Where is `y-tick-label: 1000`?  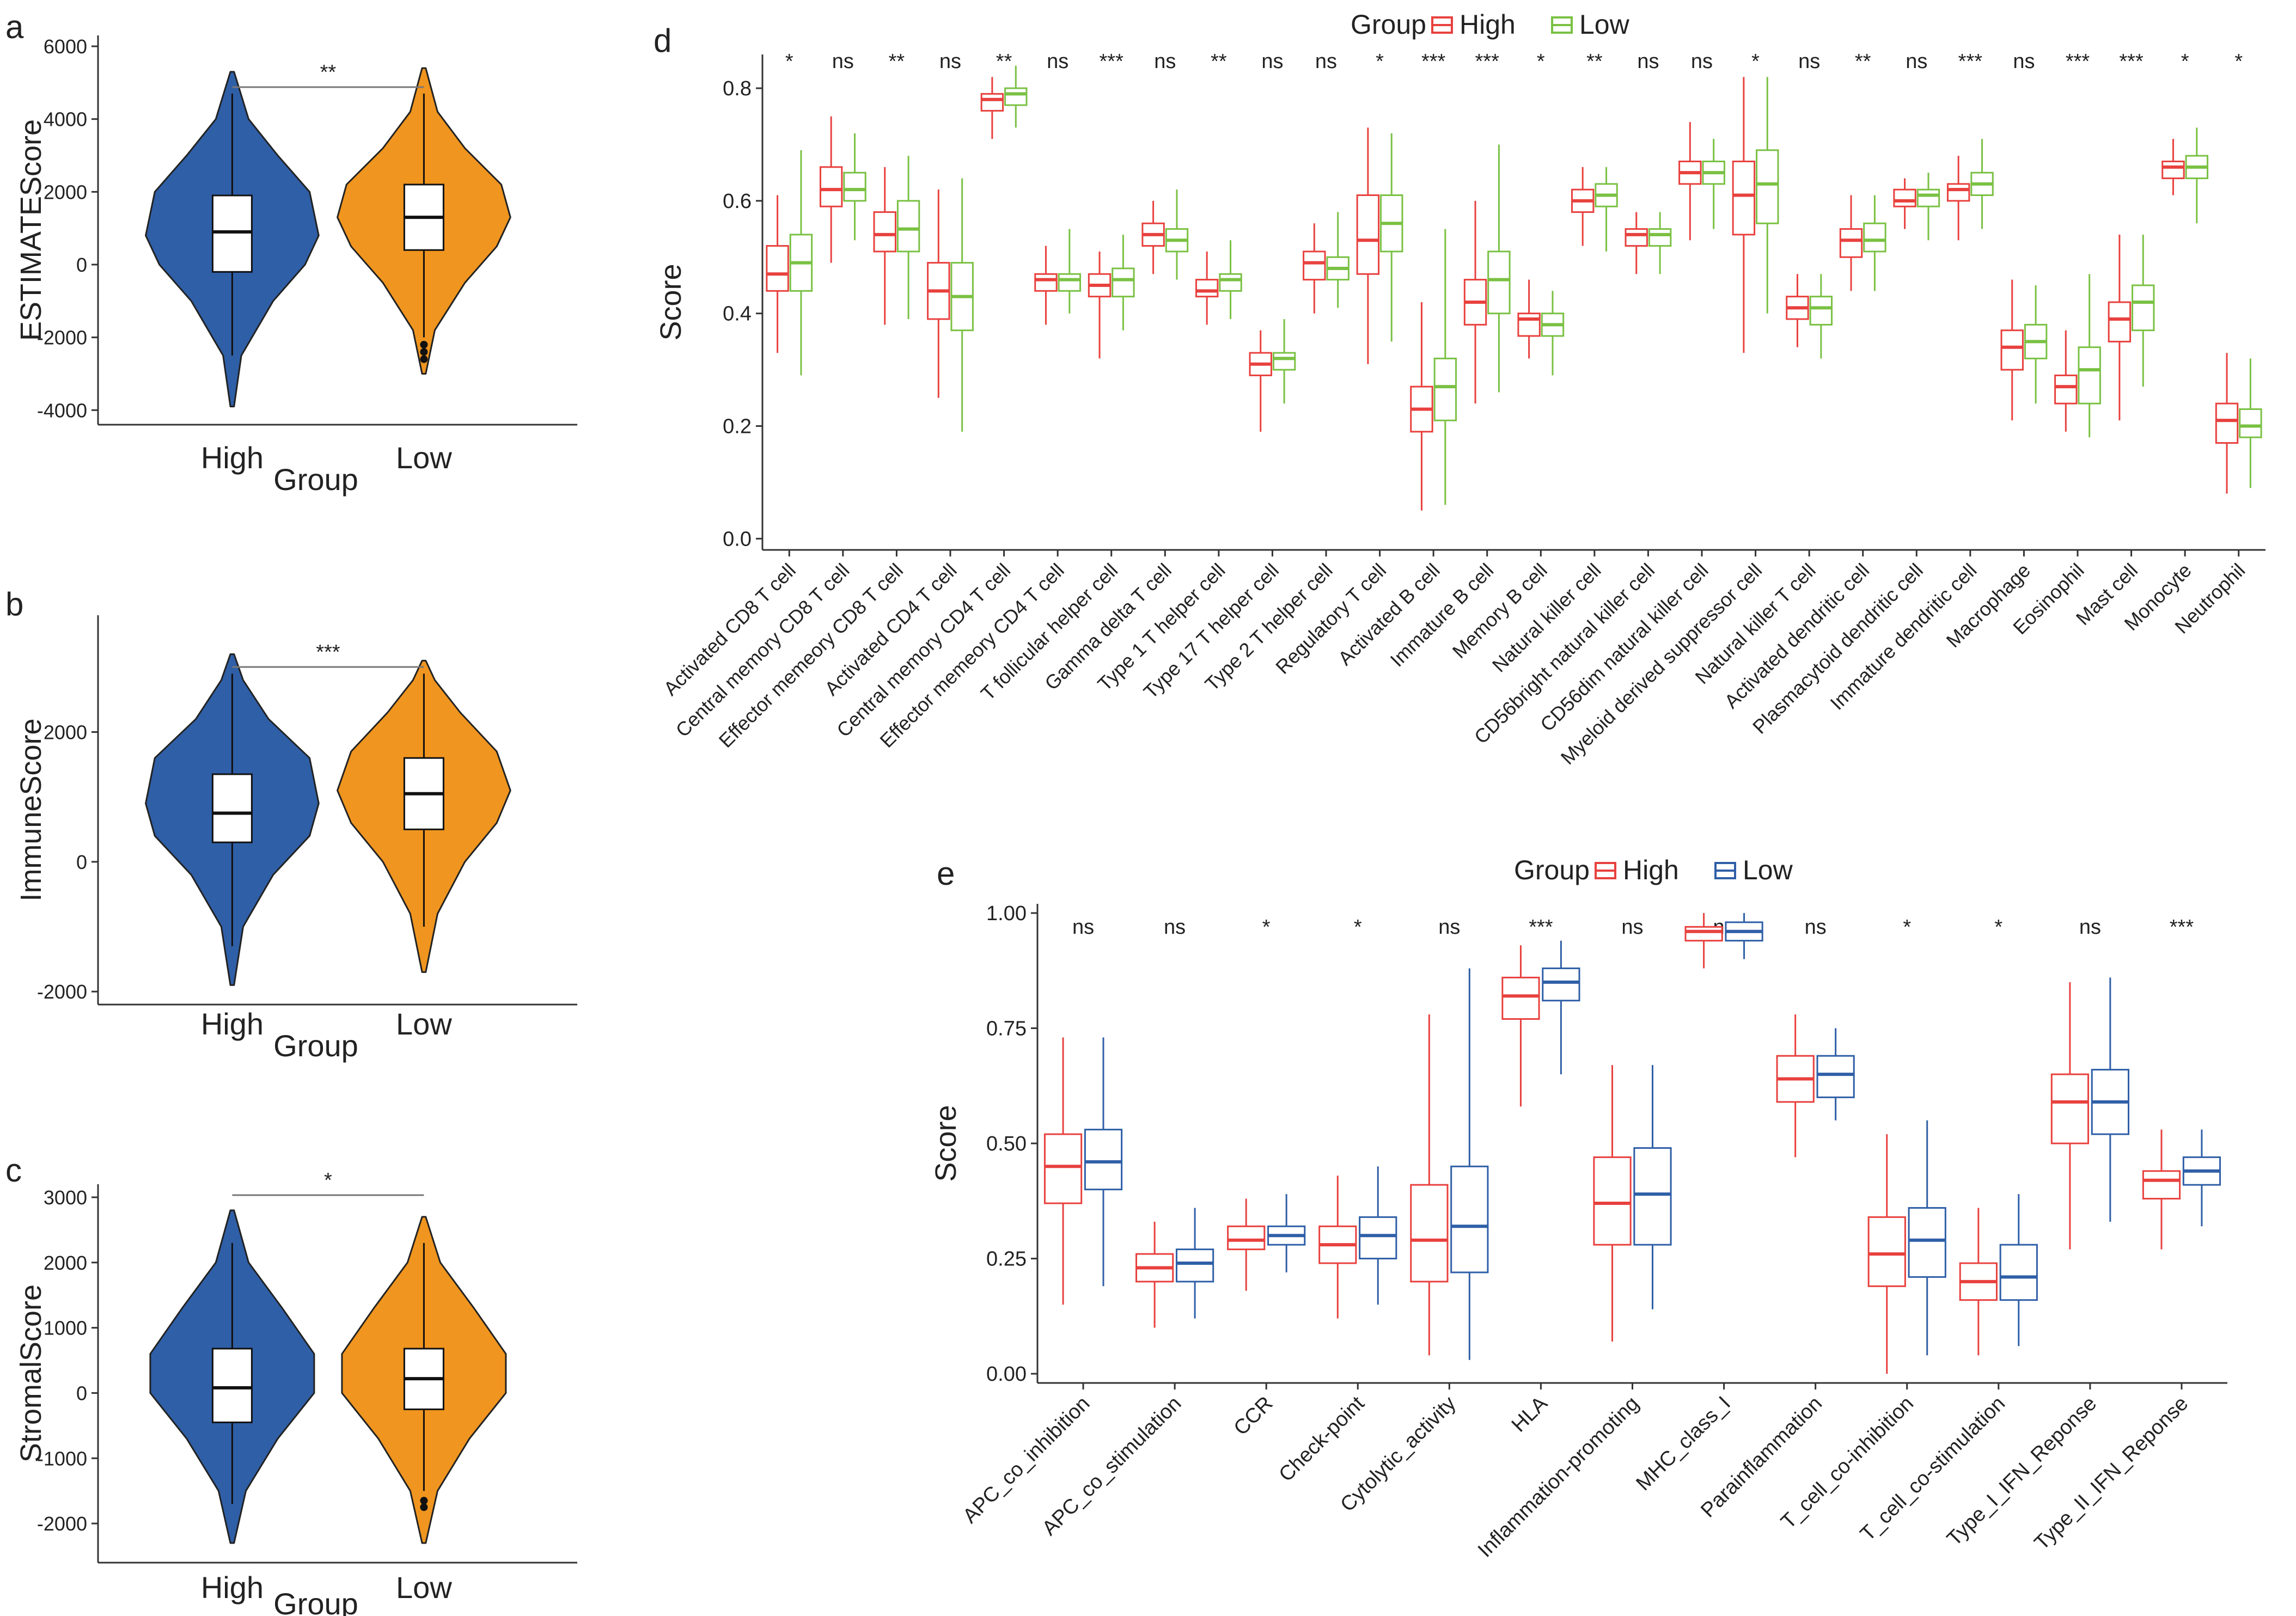
y-tick-label: 1000 is located at coordinates (65, 1328).